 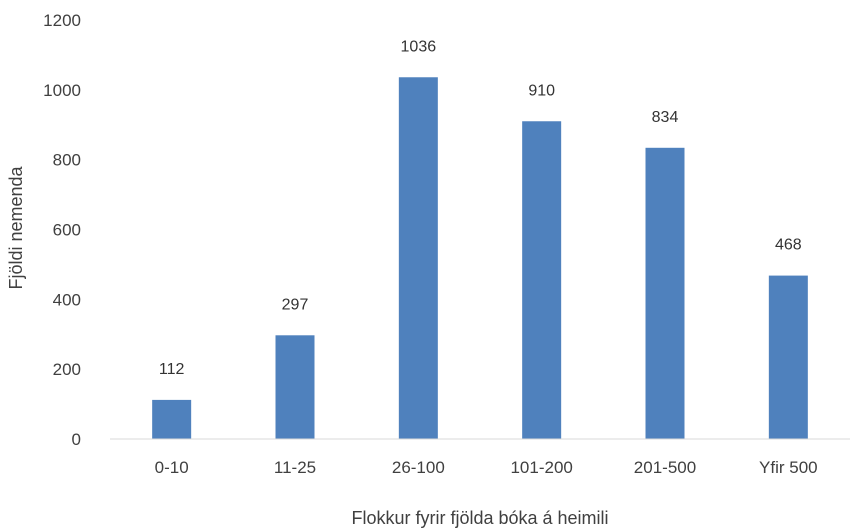 What do you see at coordinates (541, 467) in the screenshot?
I see `x-tick-label: 101-200` at bounding box center [541, 467].